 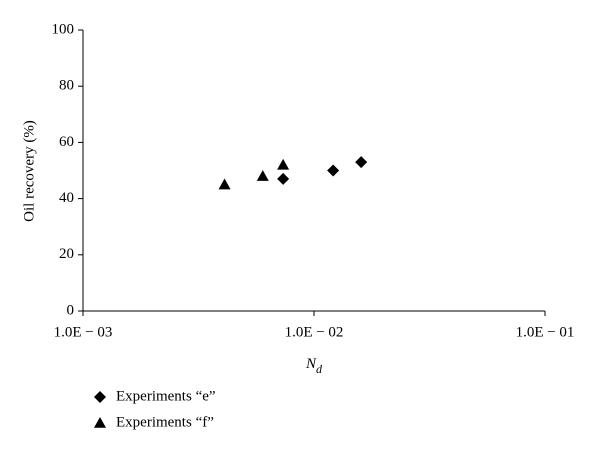 I want to click on y-axis-label: Oil recovery (%), so click(x=29, y=171).